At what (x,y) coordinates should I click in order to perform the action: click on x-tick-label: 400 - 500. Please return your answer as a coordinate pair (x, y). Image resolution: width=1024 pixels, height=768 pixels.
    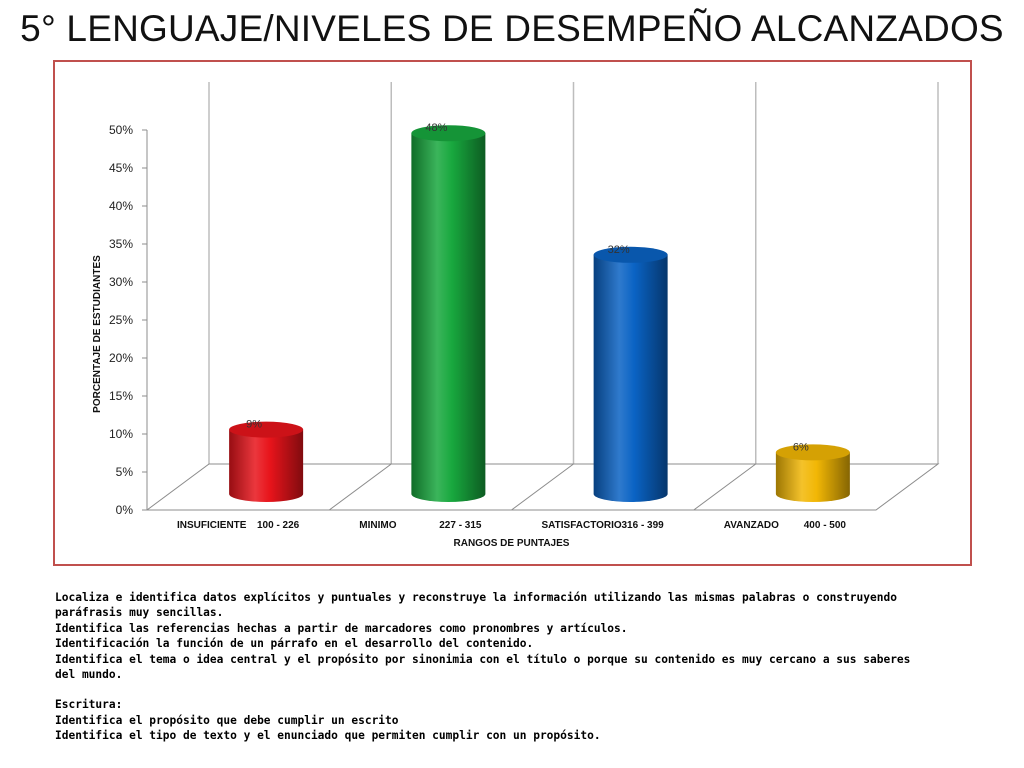
    Looking at the image, I should click on (825, 525).